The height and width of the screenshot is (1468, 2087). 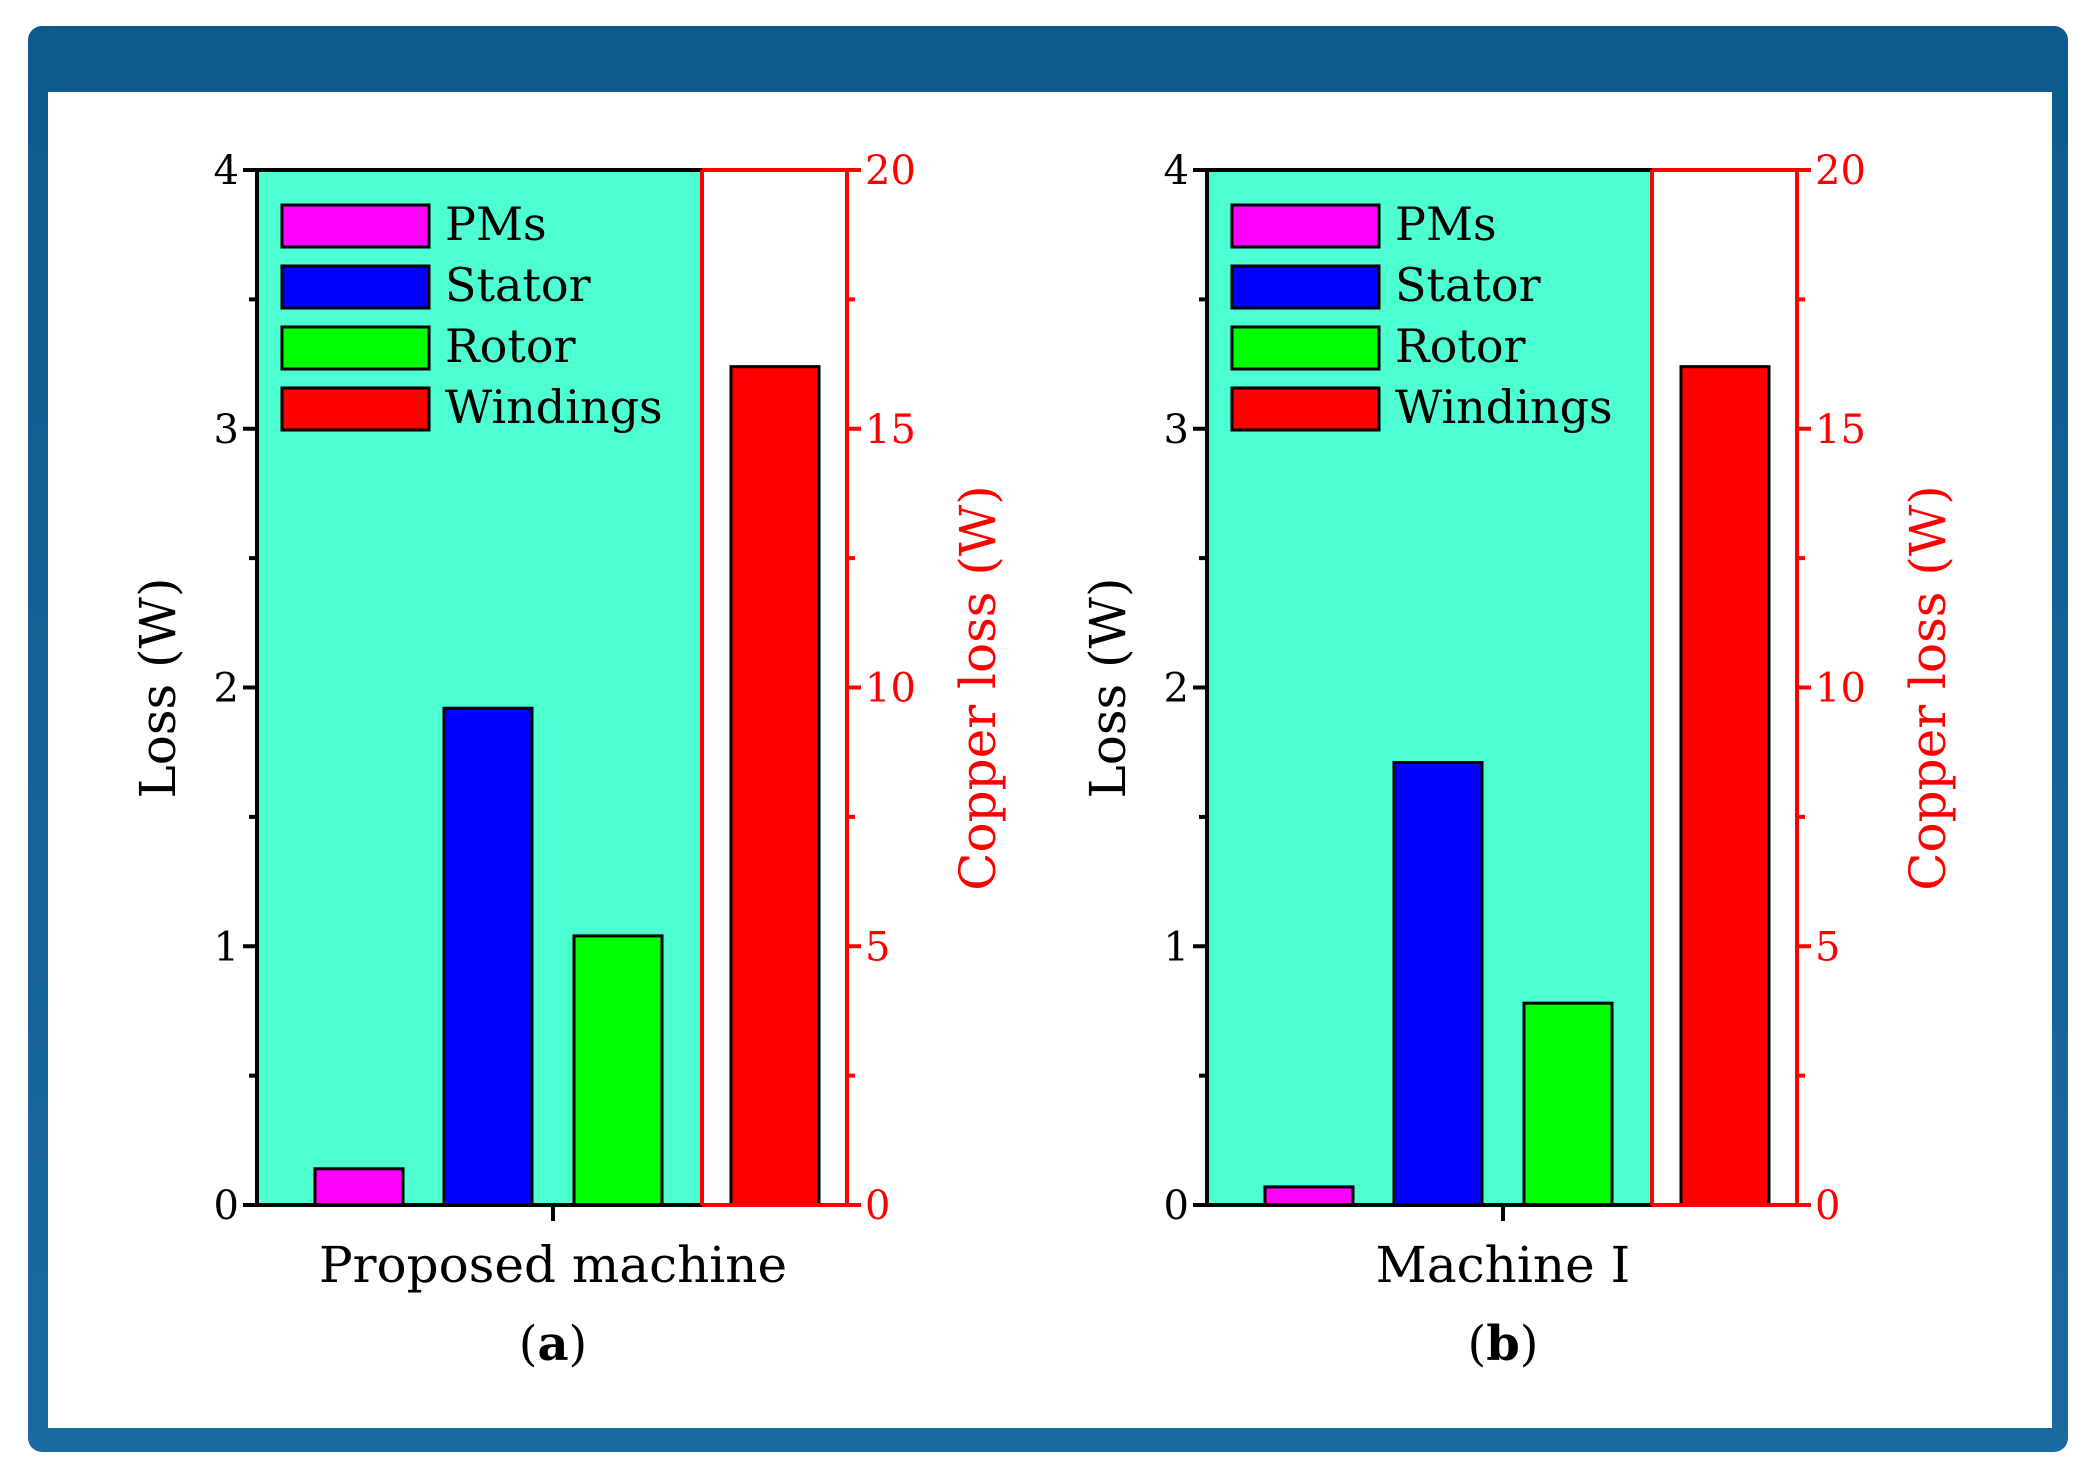 I want to click on x-axis-label: Machine I, so click(x=1503, y=1265).